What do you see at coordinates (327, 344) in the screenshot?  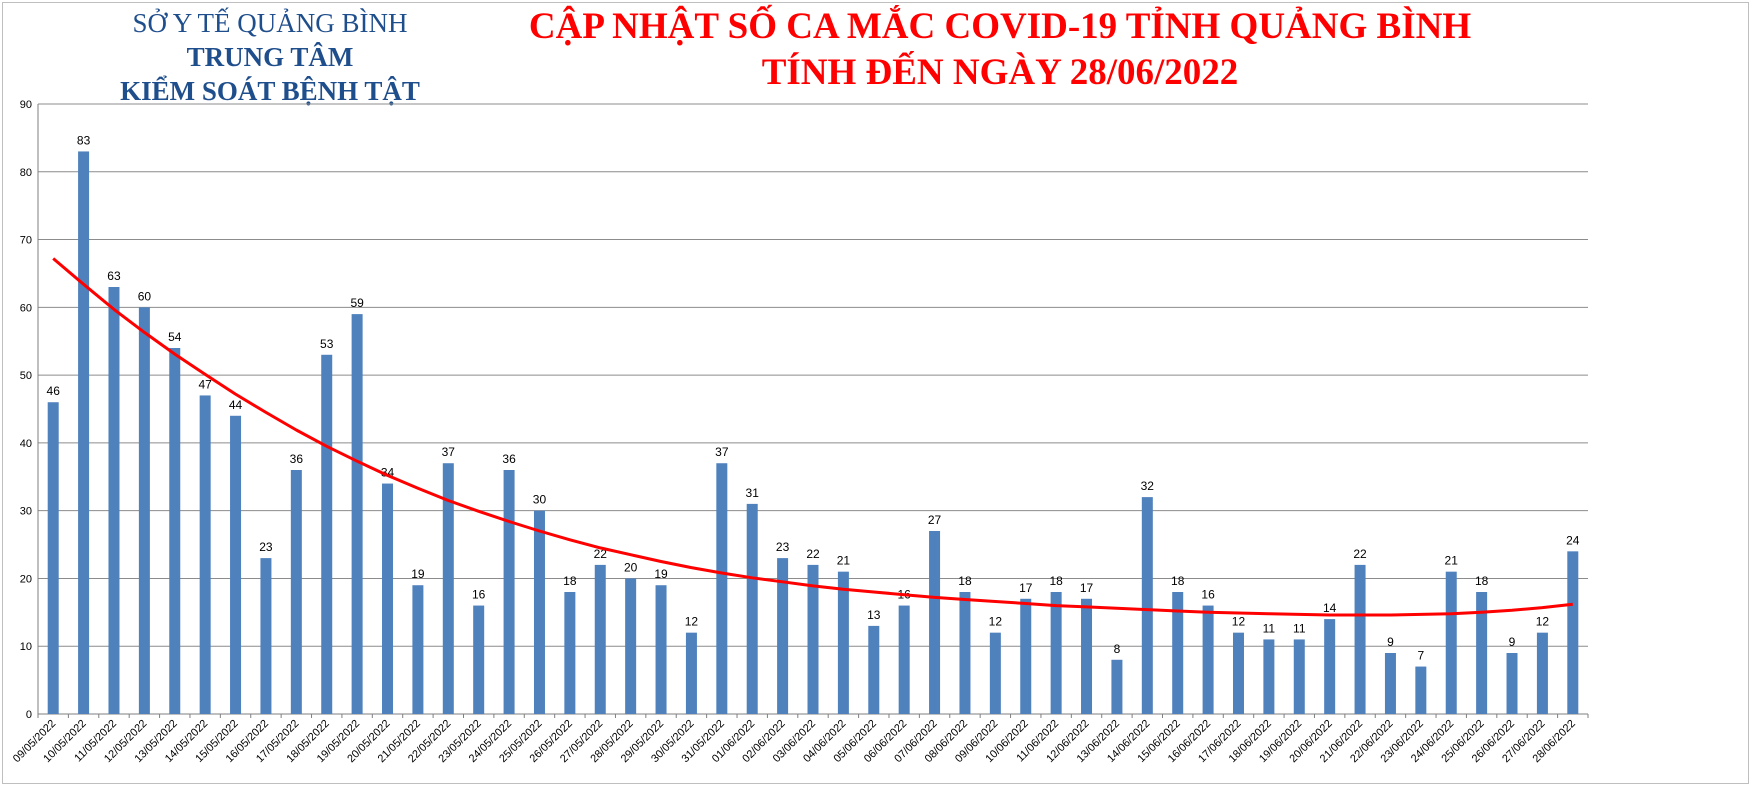 I see `data-label: 53` at bounding box center [327, 344].